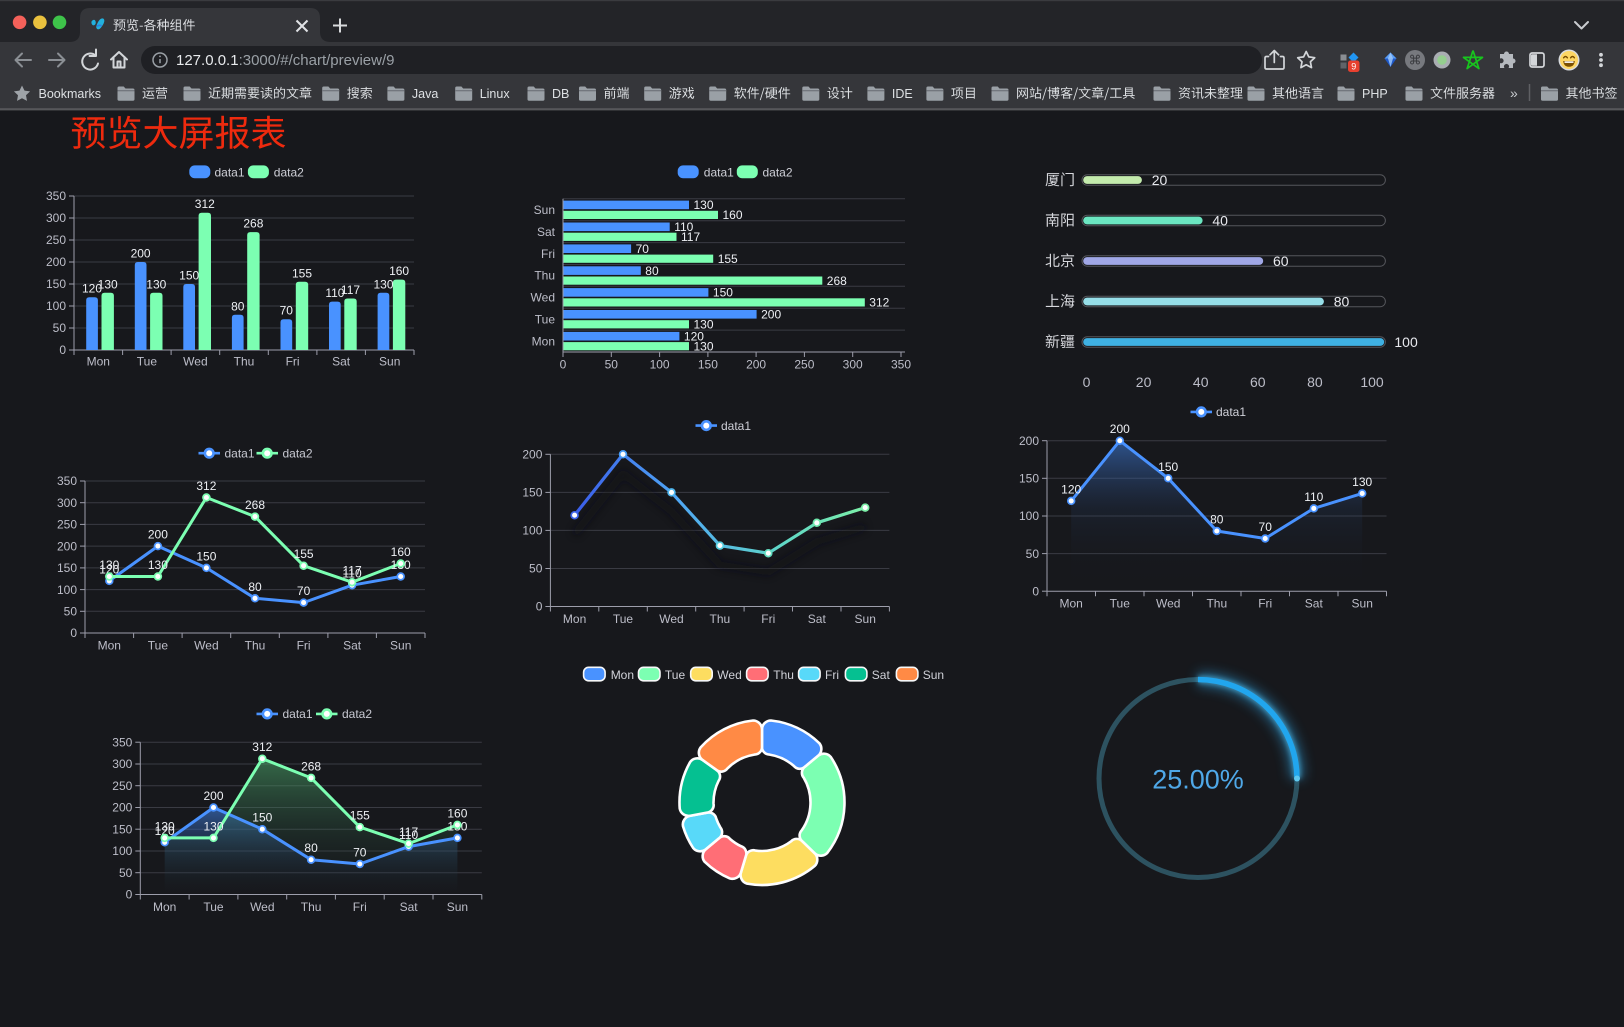 This screenshot has width=1624, height=1027. What do you see at coordinates (70, 94) in the screenshot?
I see `svg-text: Bookmarks` at bounding box center [70, 94].